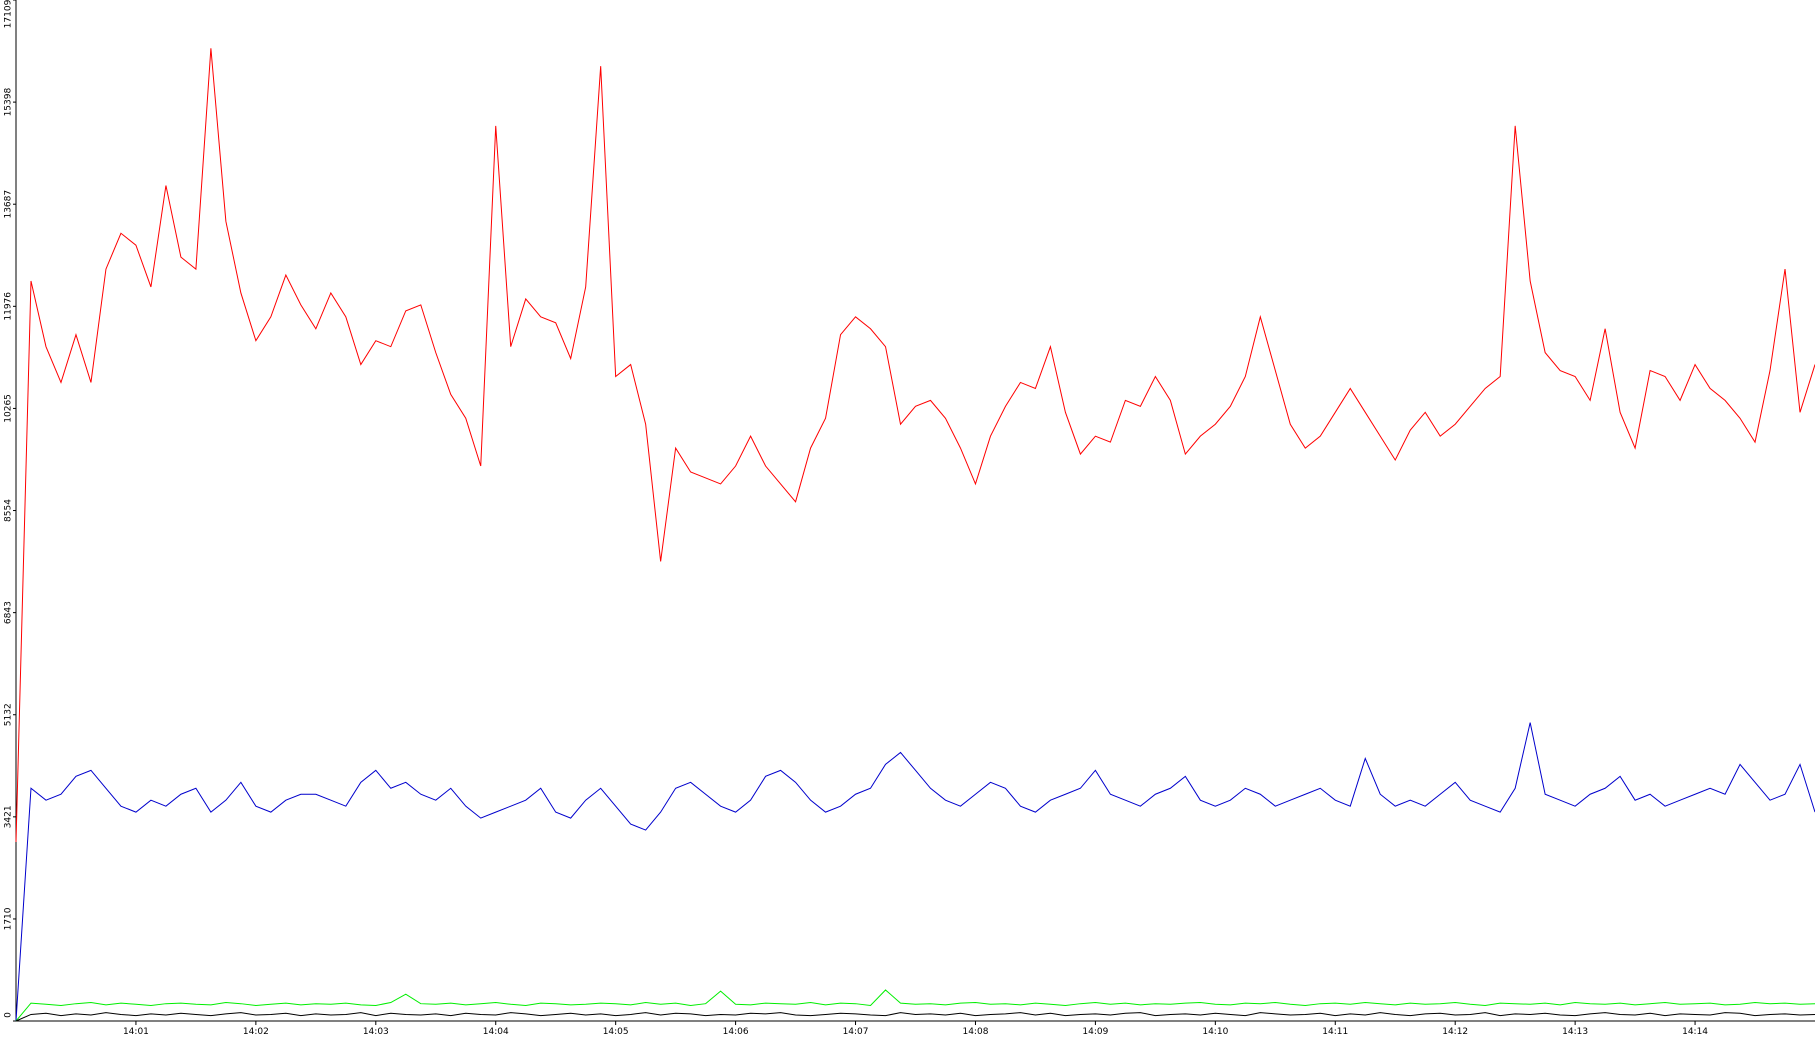 Image resolution: width=1815 pixels, height=1039 pixels. I want to click on y-tick-label: 5132, so click(9, 714).